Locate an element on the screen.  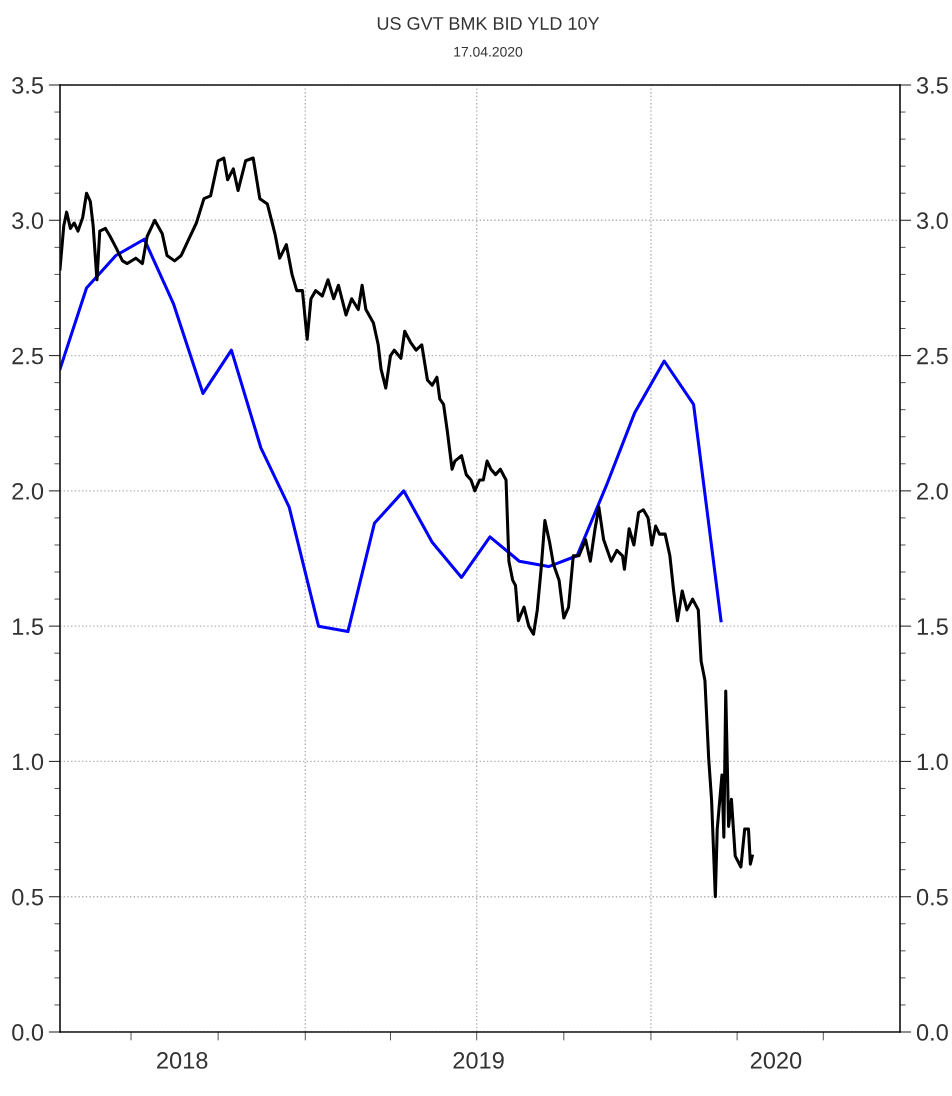
y-tick-label: 3.5 is located at coordinates (28, 85).